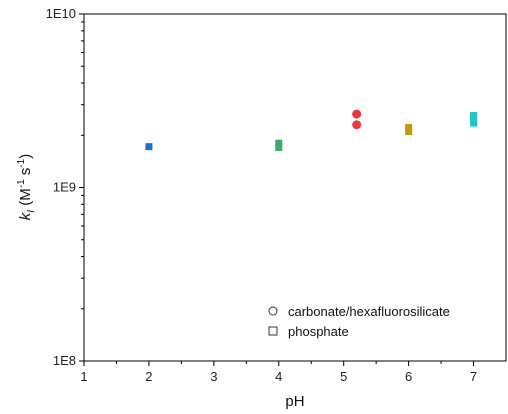  I want to click on y-axis-title-base: k, so click(25, 215).